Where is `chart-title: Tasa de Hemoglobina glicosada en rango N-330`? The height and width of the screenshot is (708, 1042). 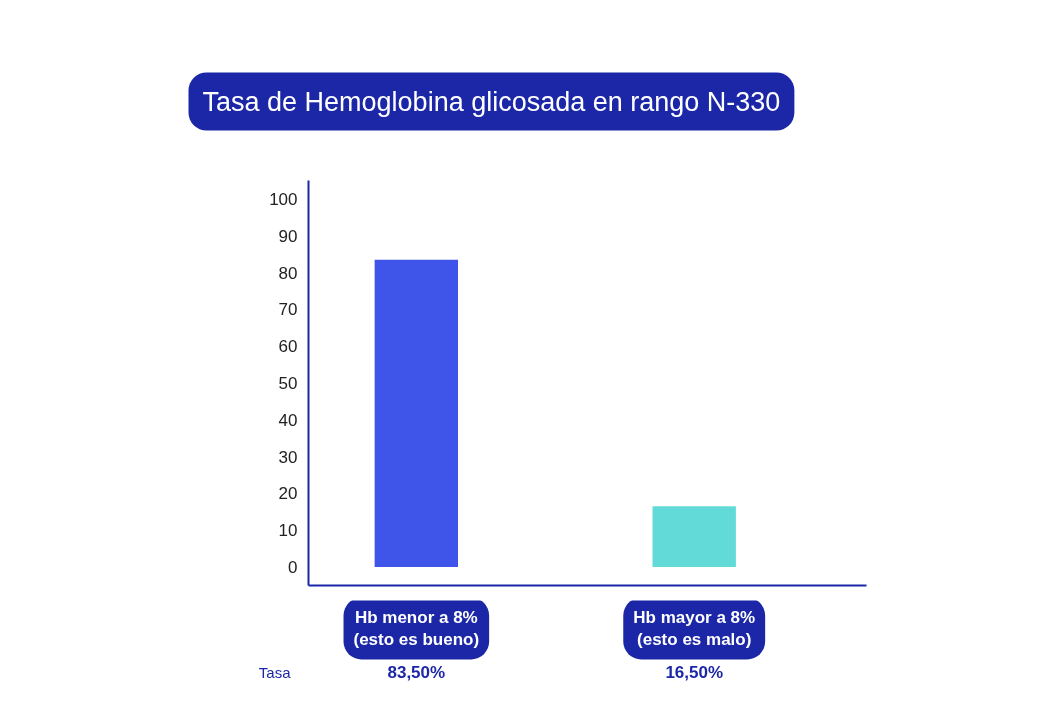
chart-title: Tasa de Hemoglobina glicosada en rango N-330 is located at coordinates (491, 101).